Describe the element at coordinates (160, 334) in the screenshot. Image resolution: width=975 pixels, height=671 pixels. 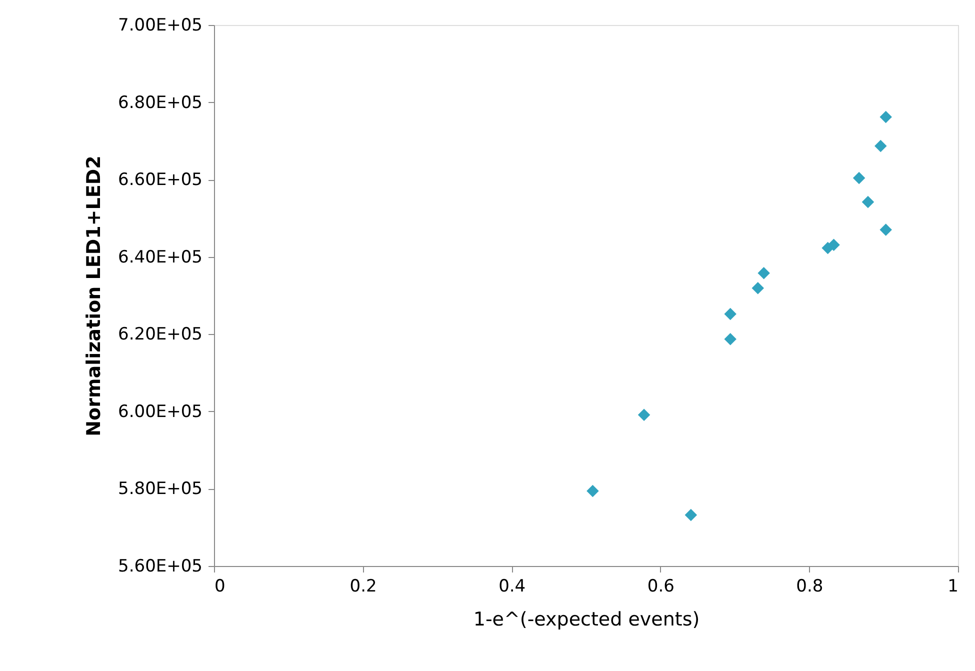
I see `y-tick-label: 6.20E+05` at that location.